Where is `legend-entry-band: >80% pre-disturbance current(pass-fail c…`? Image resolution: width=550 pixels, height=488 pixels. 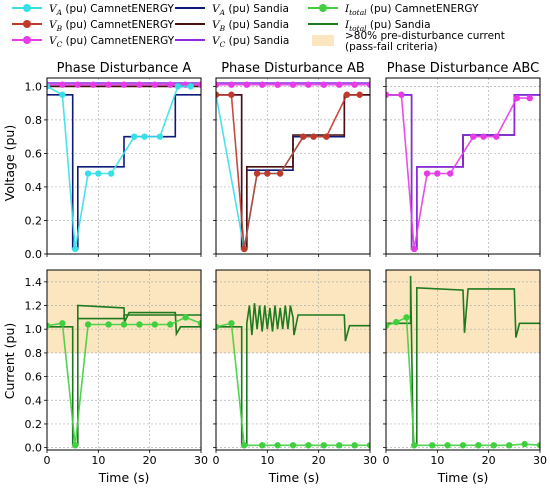 legend-entry-band: >80% pre-disturbance current(pass-fail c… is located at coordinates (408, 41).